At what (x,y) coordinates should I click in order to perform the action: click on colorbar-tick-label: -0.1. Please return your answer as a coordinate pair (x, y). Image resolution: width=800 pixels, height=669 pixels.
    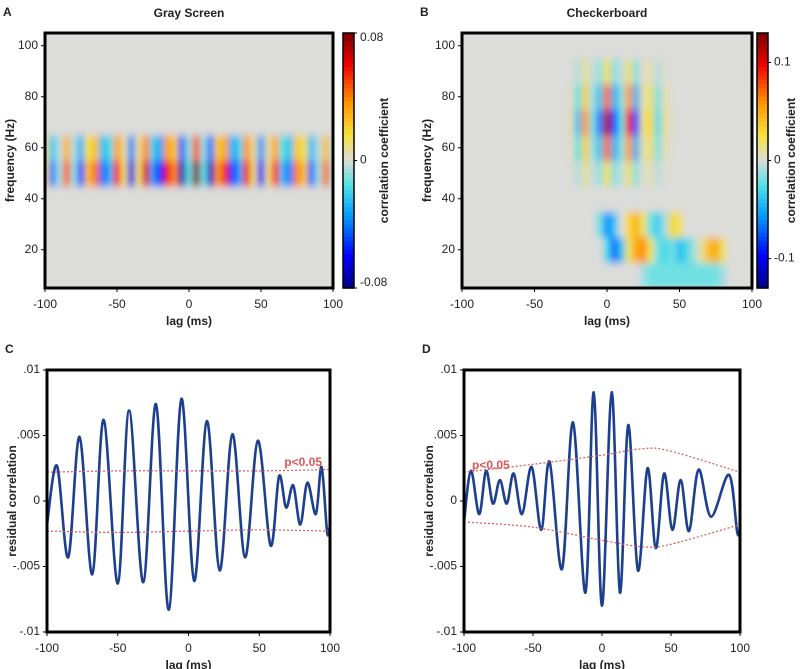
    Looking at the image, I should click on (784, 258).